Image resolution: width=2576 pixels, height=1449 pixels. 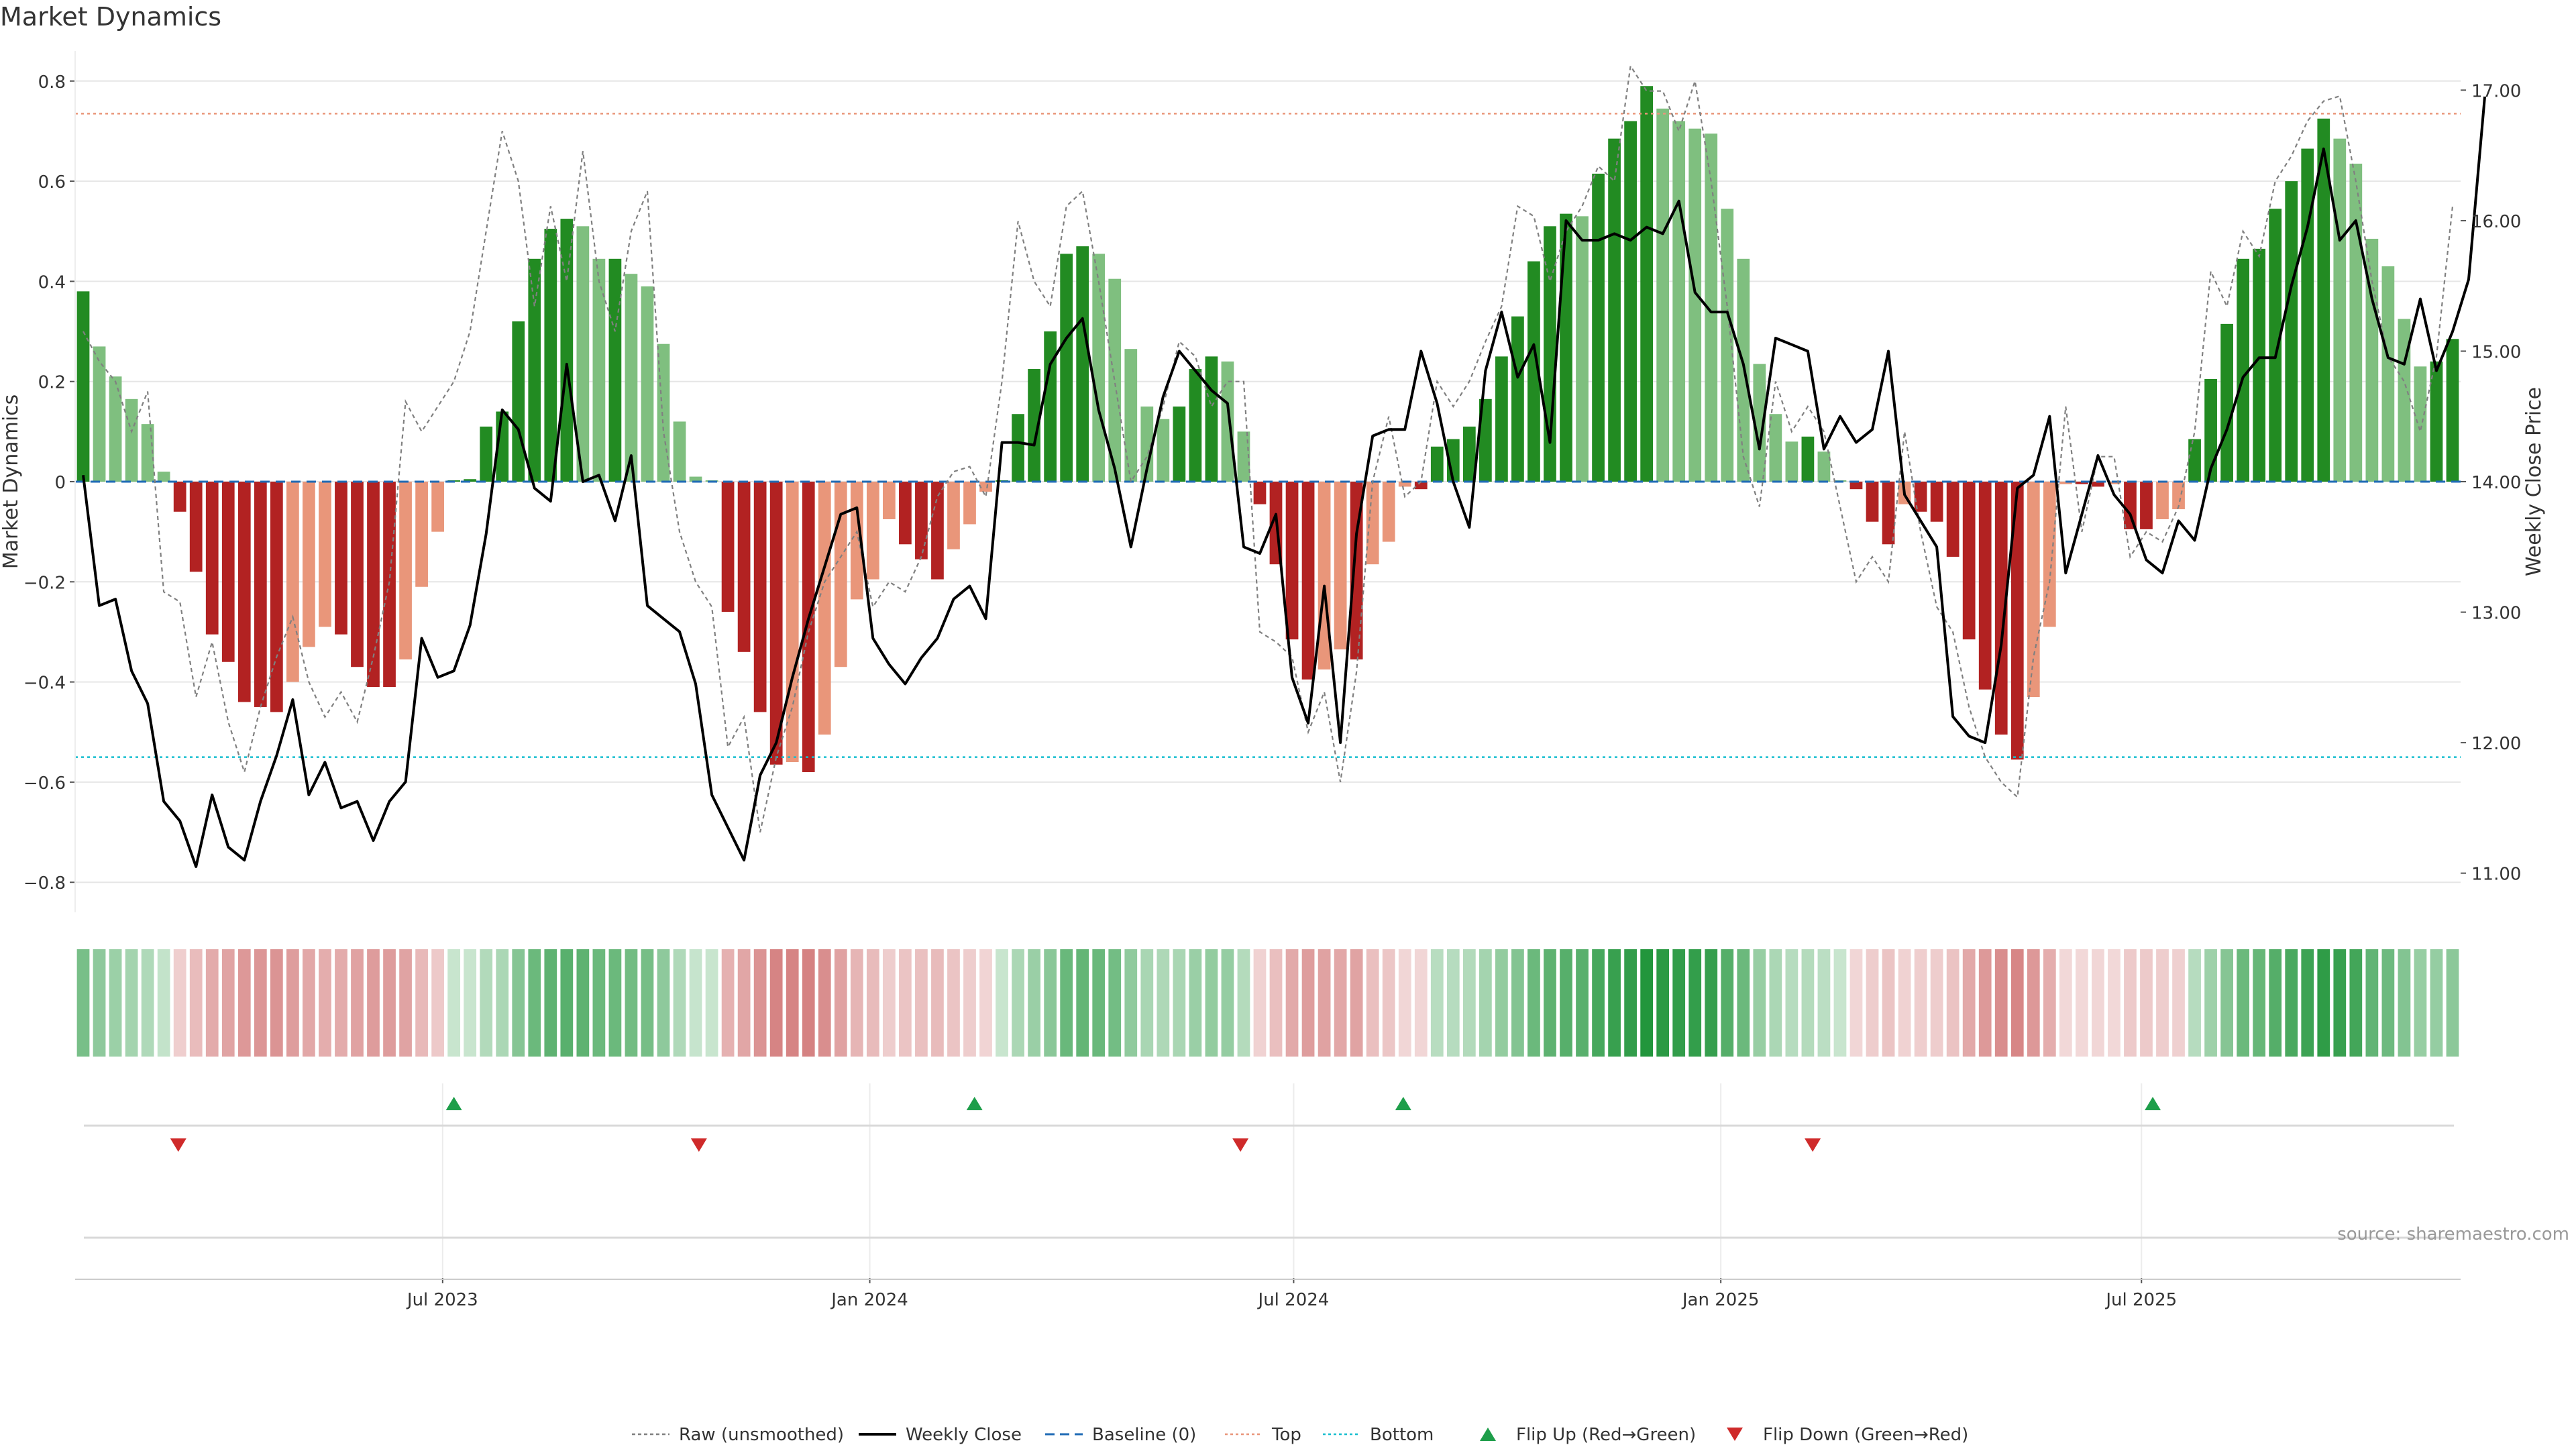 What do you see at coordinates (52, 383) in the screenshot?
I see `y-tick-label: 0.2` at bounding box center [52, 383].